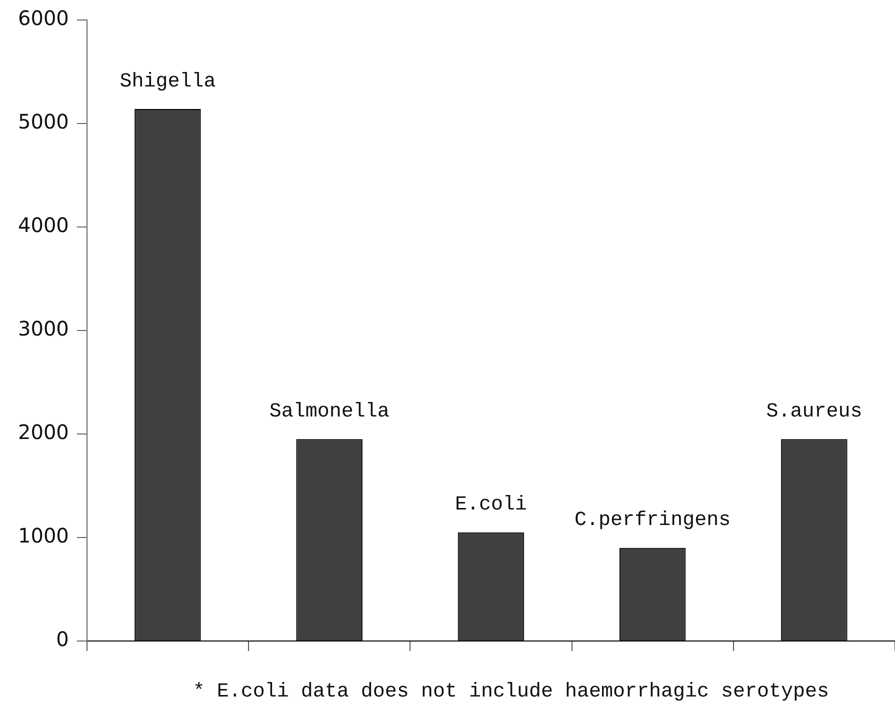 The width and height of the screenshot is (895, 711). I want to click on x-tick-label: S.aureus, so click(814, 412).